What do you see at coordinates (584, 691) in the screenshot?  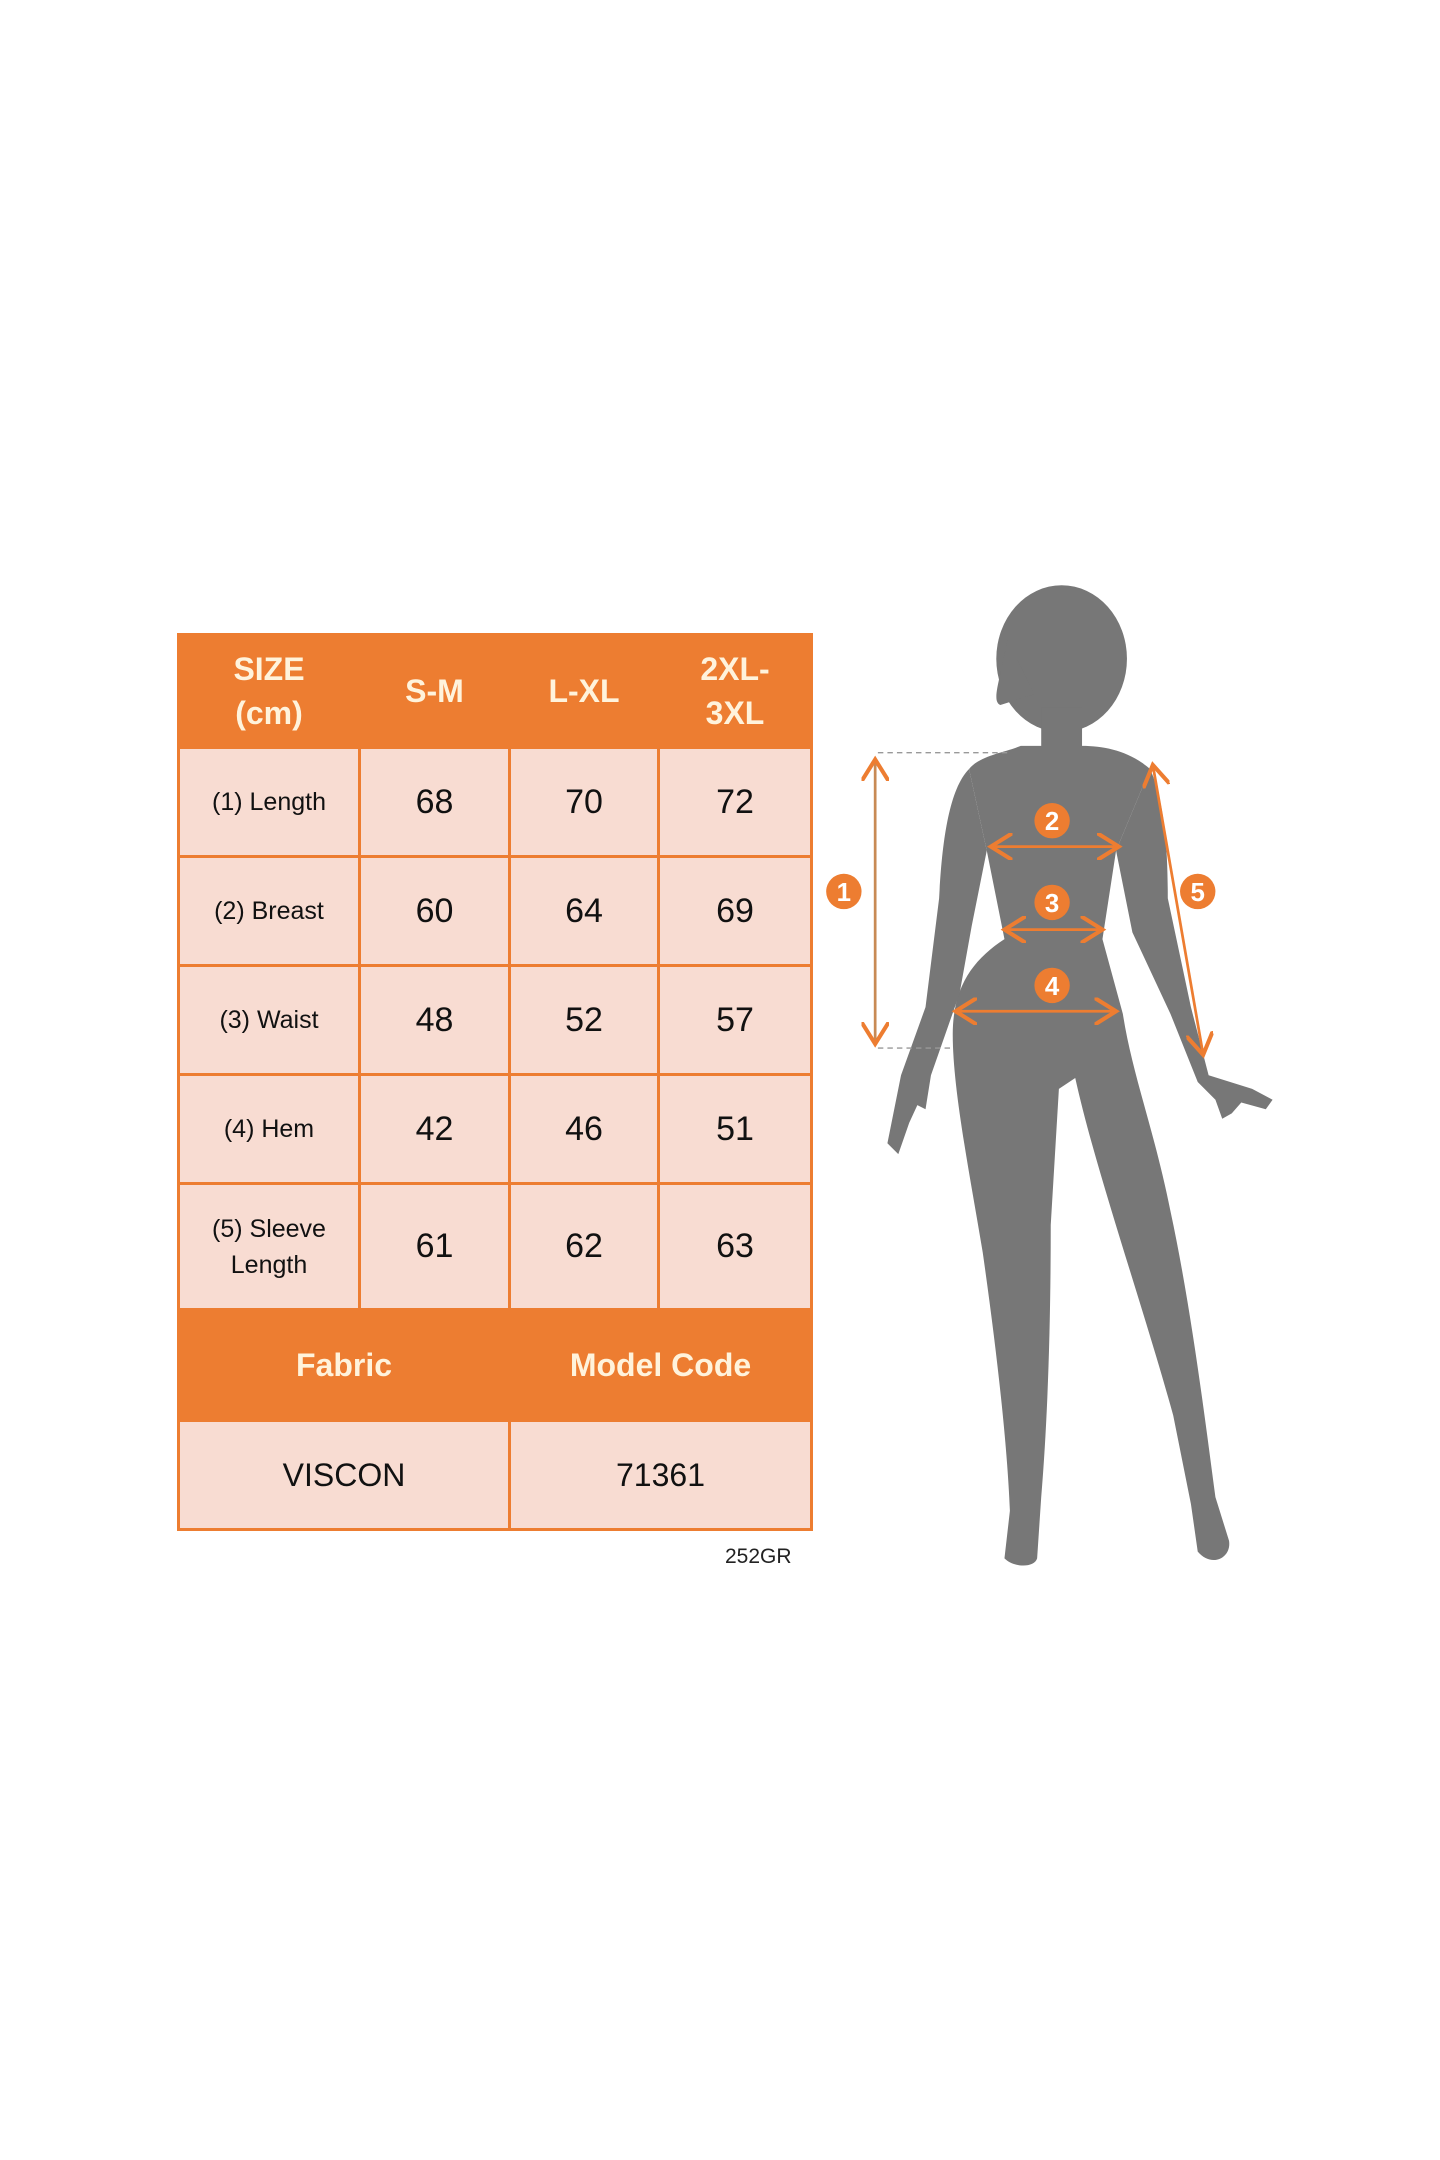 I see `header-l-xl: L-XL` at bounding box center [584, 691].